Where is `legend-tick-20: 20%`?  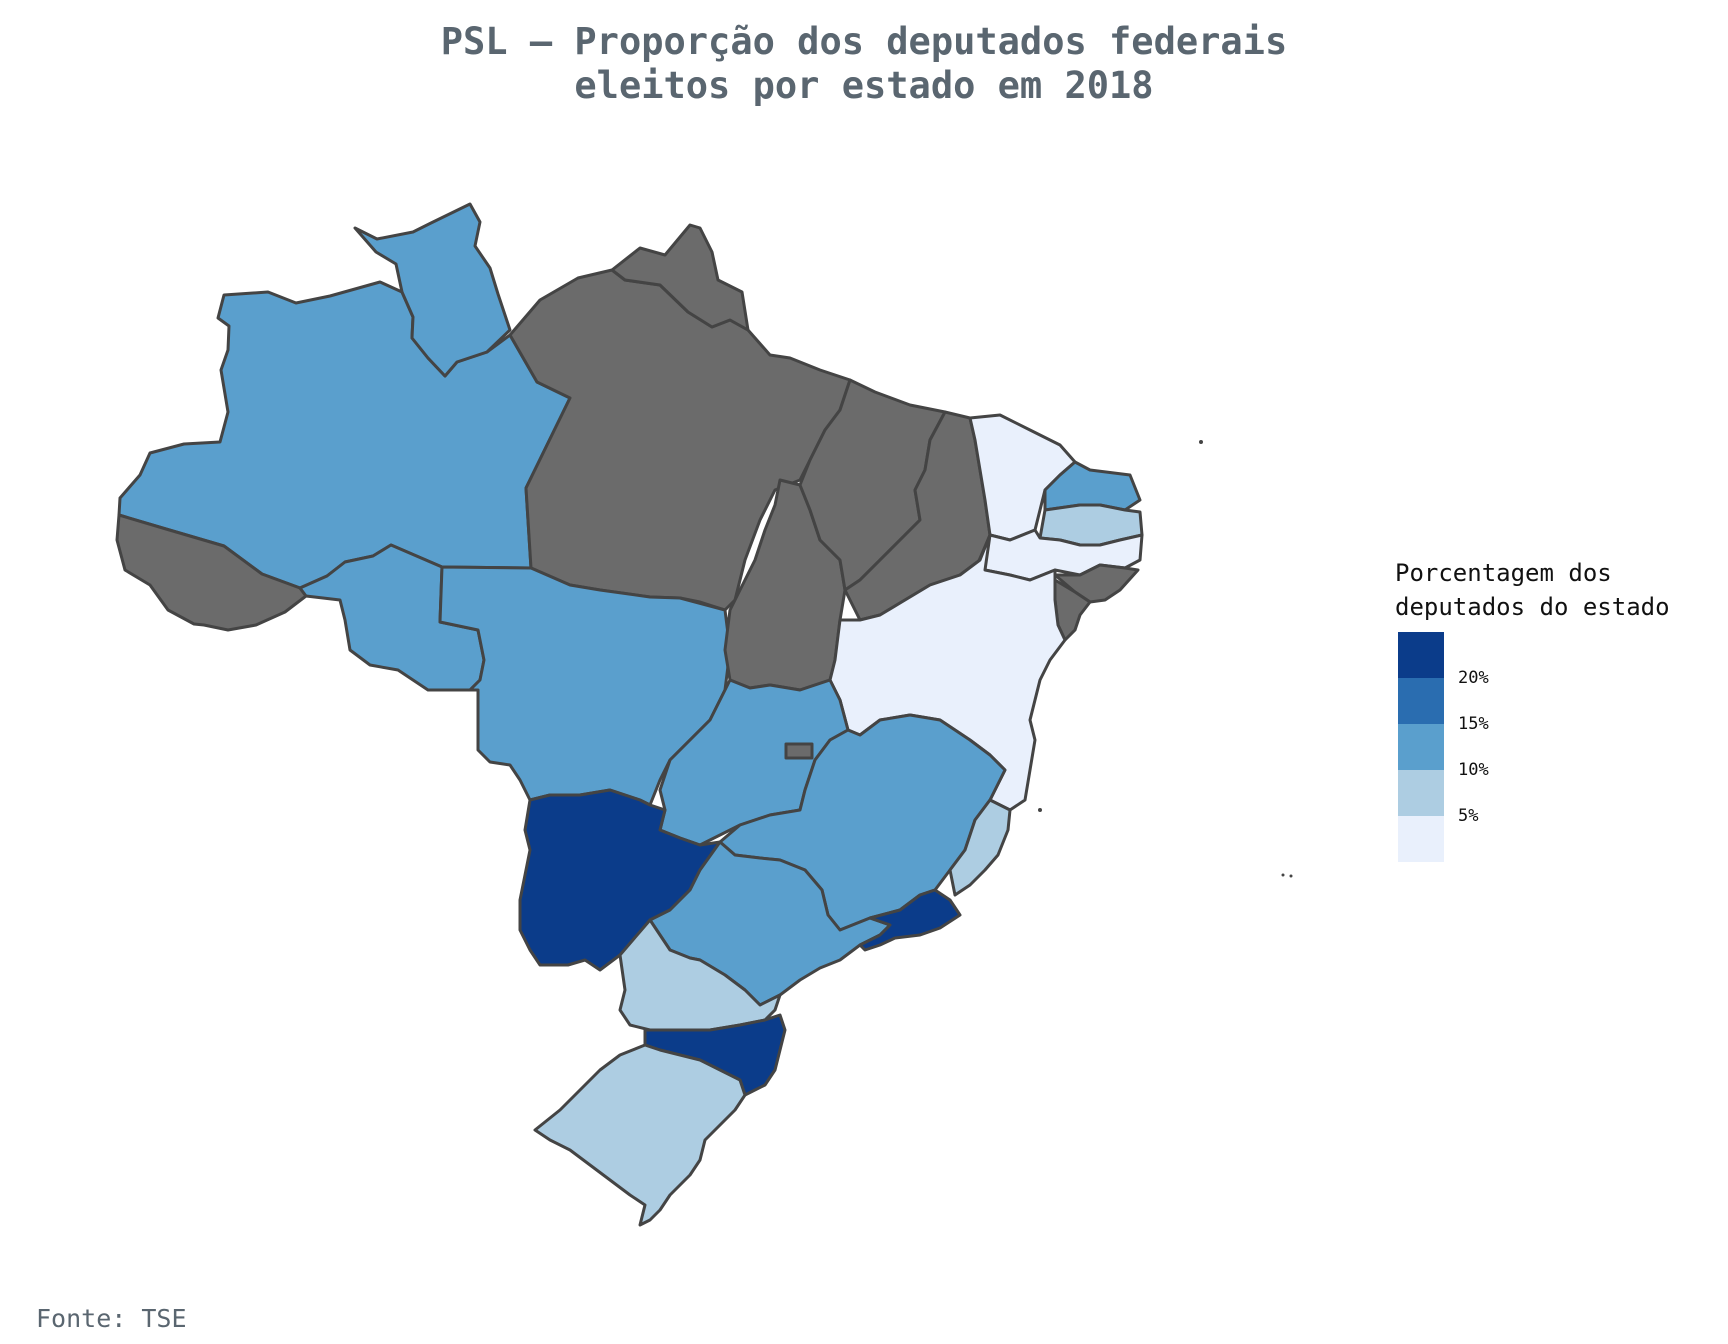 legend-tick-20: 20% is located at coordinates (1473, 678).